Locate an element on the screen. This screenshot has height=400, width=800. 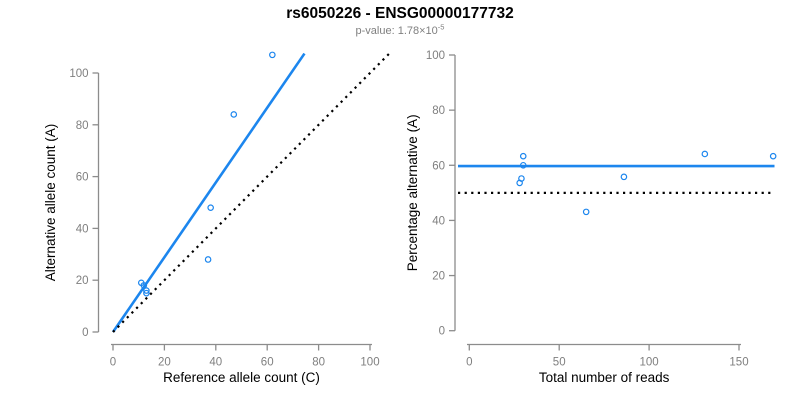
y-axis-title: Percentage alternative (A) is located at coordinates (412, 192).